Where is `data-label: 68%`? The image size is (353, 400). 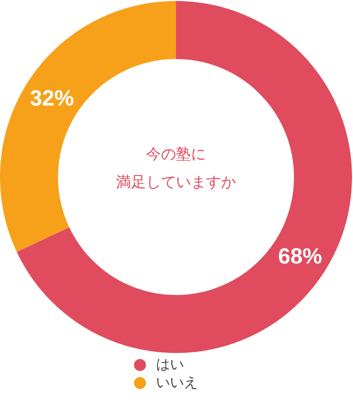 data-label: 68% is located at coordinates (300, 255).